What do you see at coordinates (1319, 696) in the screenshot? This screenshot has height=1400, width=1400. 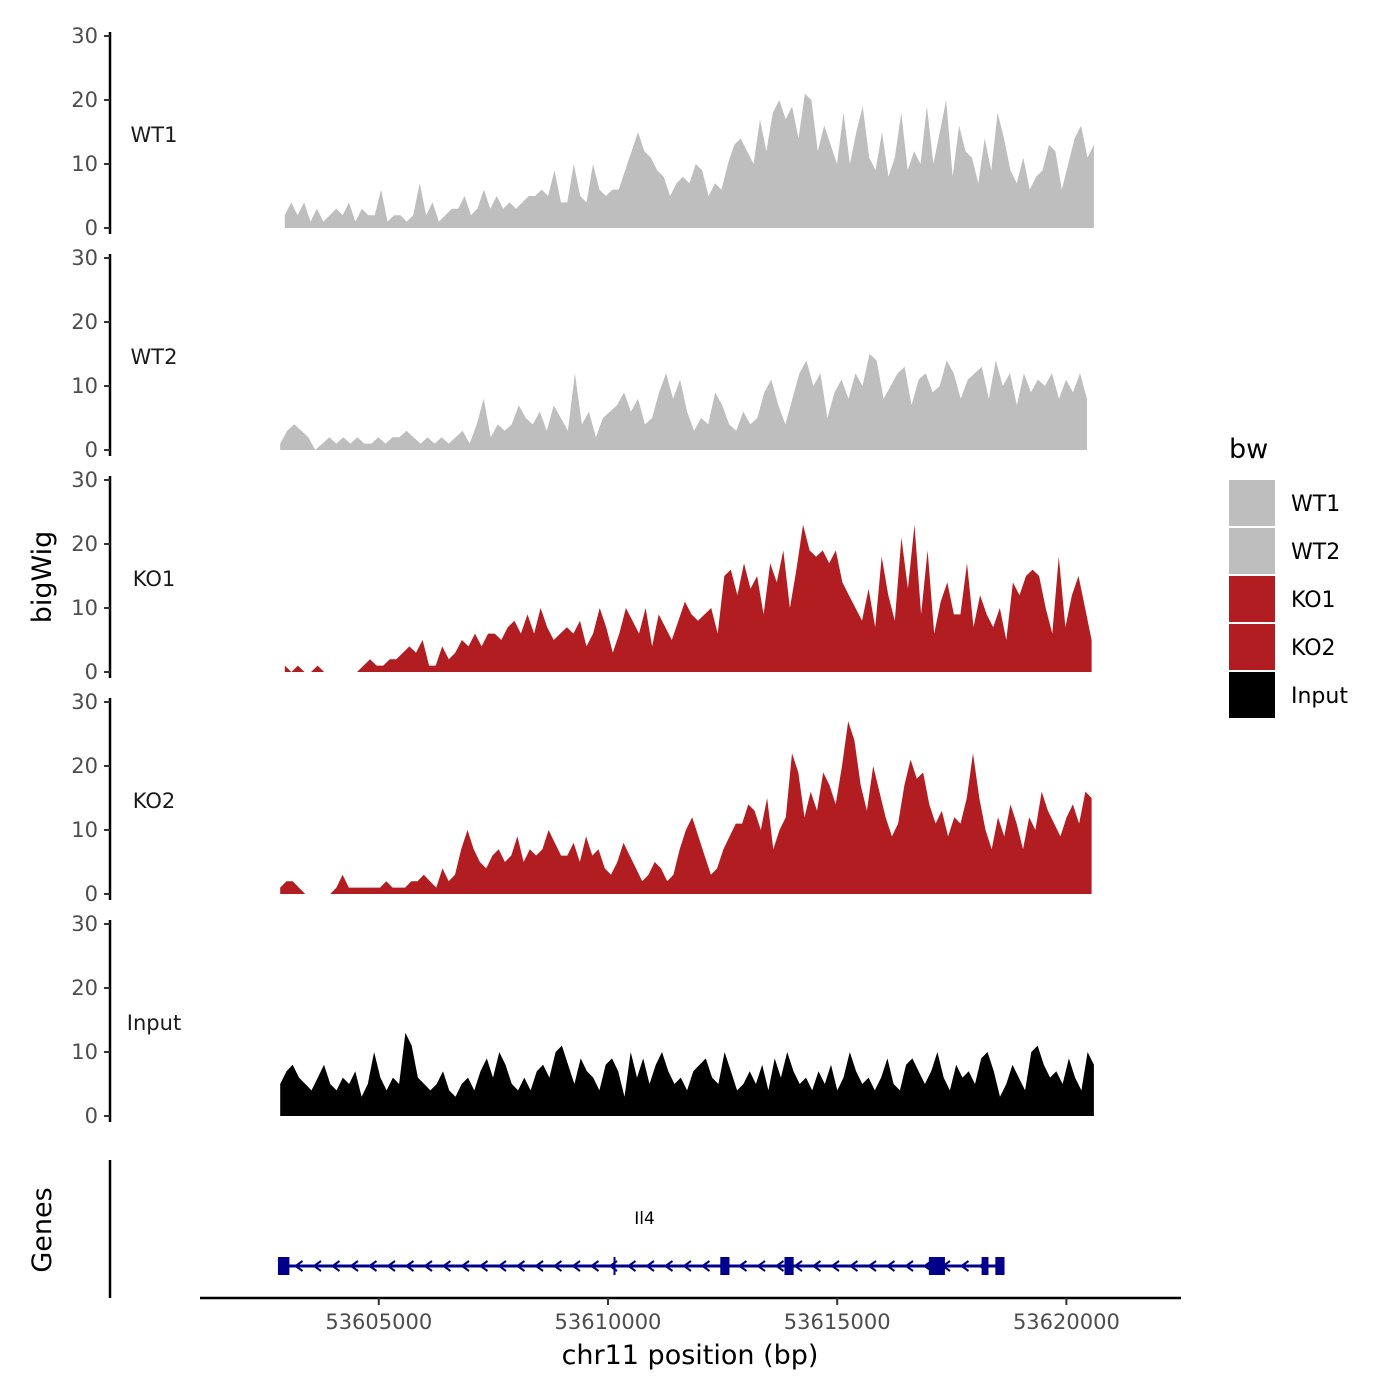 I see `legend-label-input: Input` at bounding box center [1319, 696].